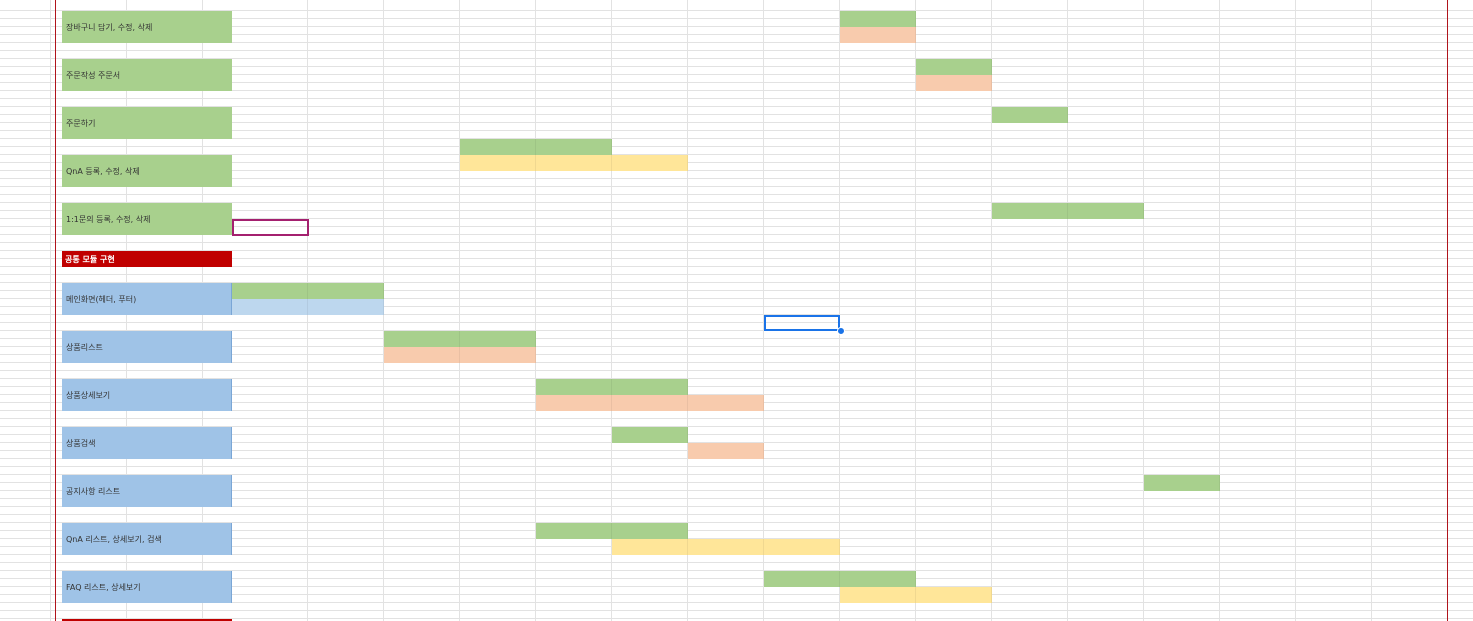 This screenshot has height=621, width=1473. Describe the element at coordinates (147, 347) in the screenshot. I see `task-product-list-label: 상품리스트` at that location.